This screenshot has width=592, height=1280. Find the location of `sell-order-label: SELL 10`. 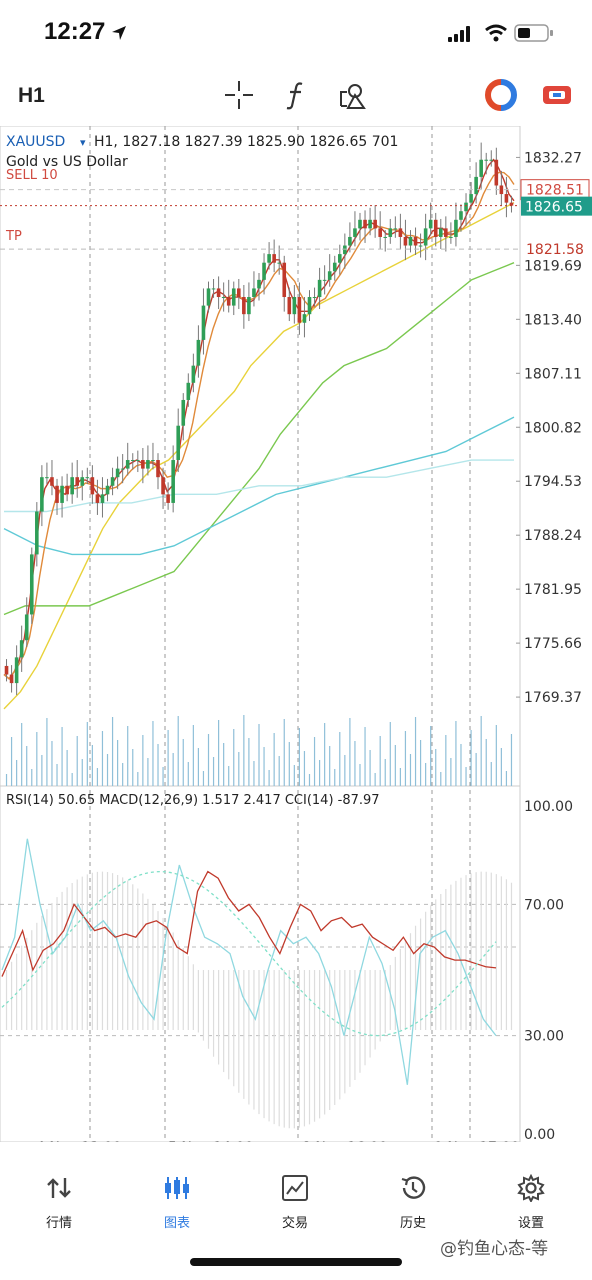

sell-order-label: SELL 10 is located at coordinates (32, 175).